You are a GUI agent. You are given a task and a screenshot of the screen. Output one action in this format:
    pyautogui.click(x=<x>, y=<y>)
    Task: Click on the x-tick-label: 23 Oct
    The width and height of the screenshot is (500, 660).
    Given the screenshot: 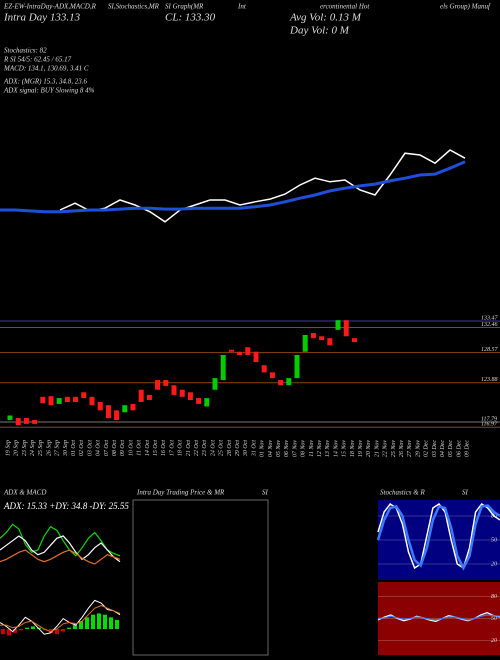 What is the action you would take?
    pyautogui.click(x=205, y=448)
    